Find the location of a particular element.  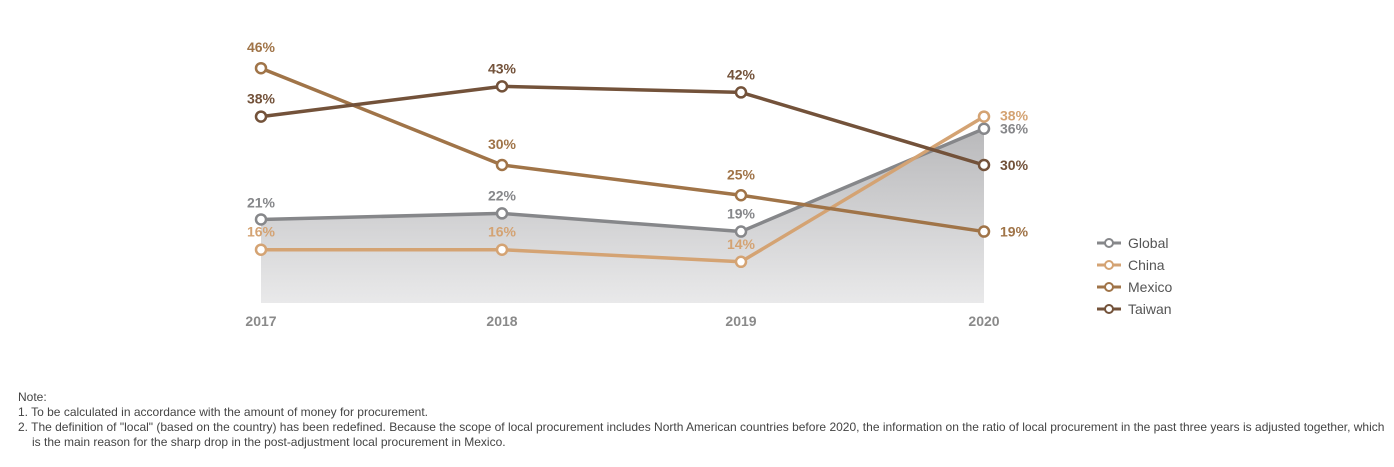

legend-item-global: Global is located at coordinates (1134, 243).